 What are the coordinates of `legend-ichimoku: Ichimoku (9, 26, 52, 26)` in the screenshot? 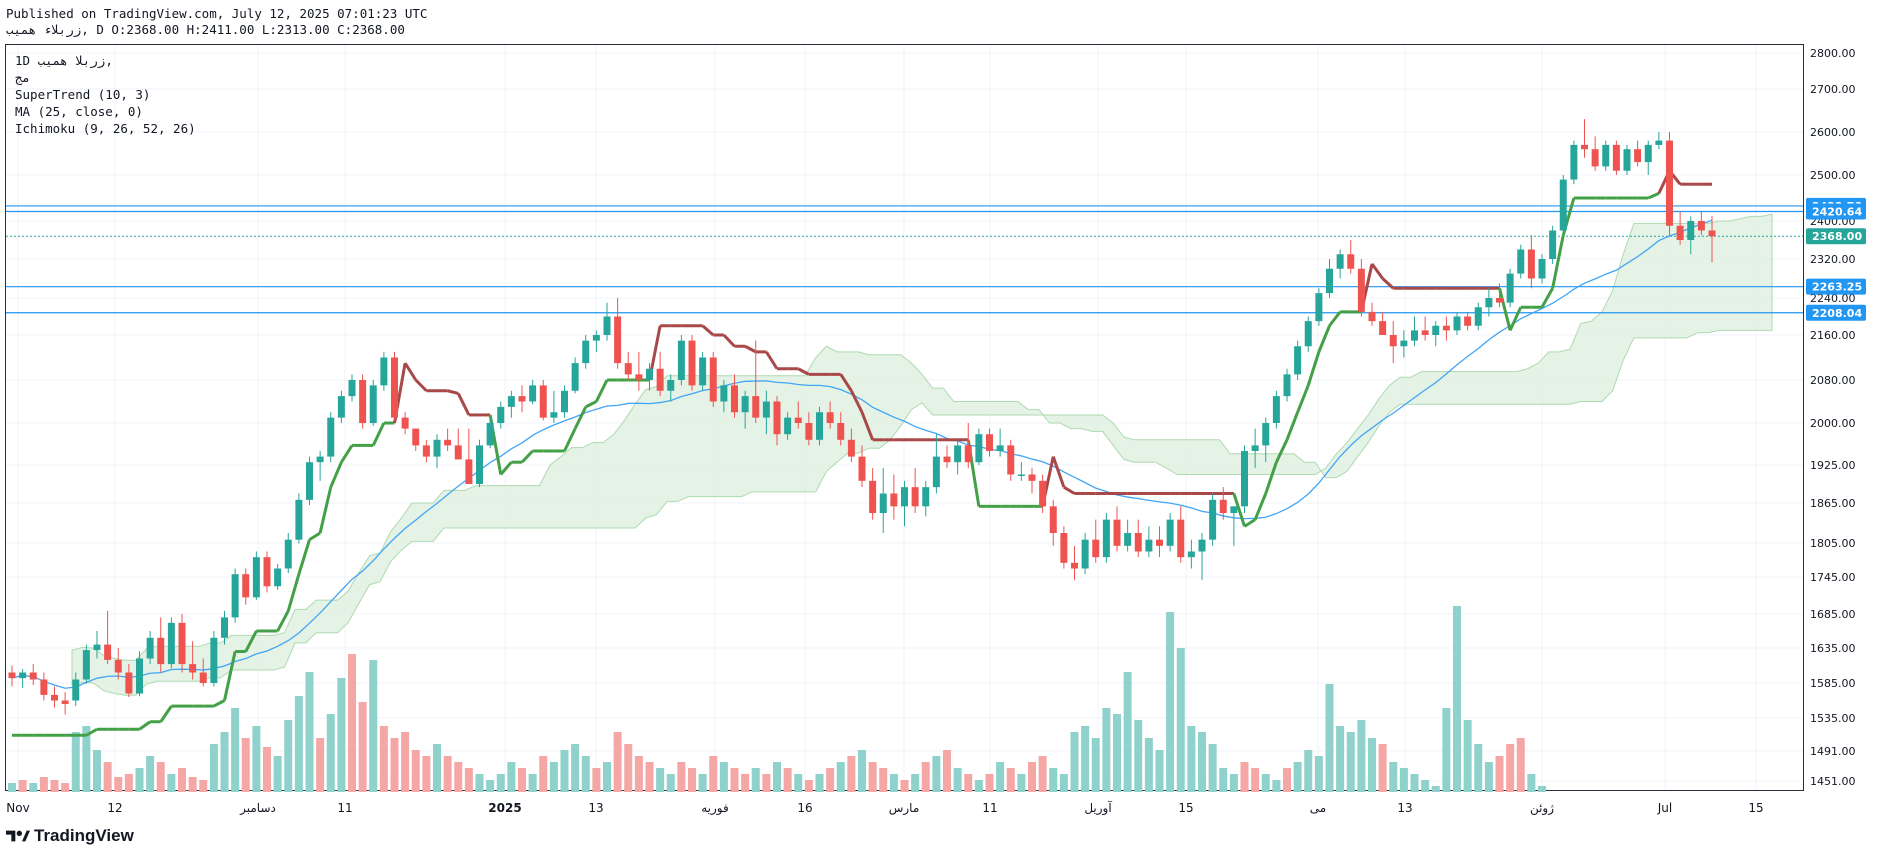 It's located at (105, 128).